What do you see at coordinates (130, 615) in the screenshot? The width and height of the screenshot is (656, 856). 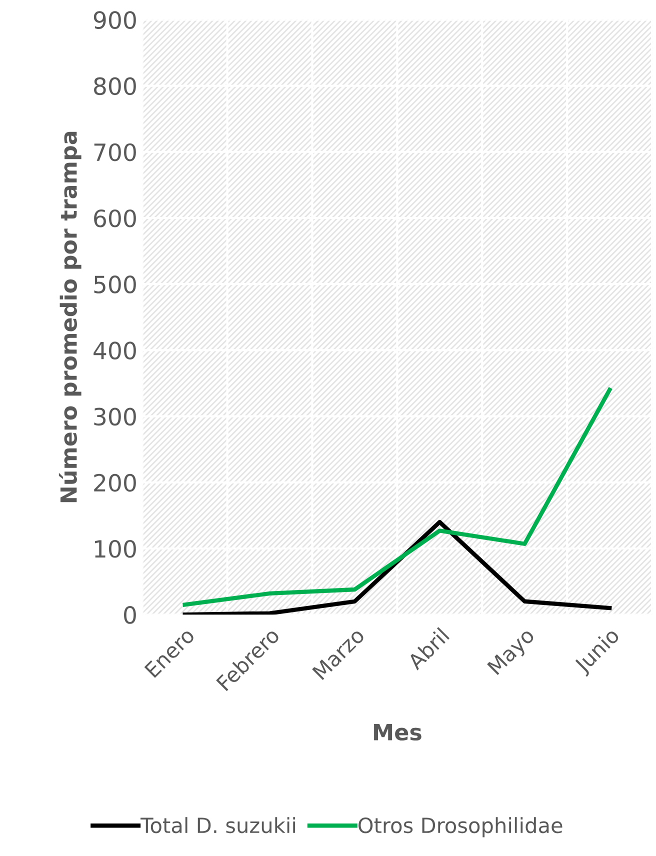 I see `y-tick-label: 0` at bounding box center [130, 615].